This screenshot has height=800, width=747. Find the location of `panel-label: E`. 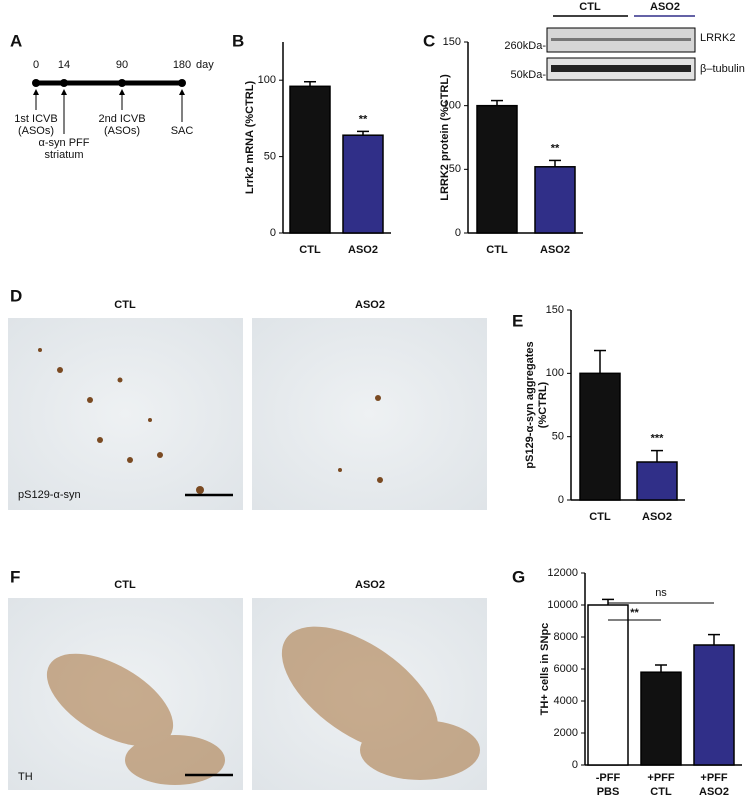

panel-label: E is located at coordinates (517, 320).